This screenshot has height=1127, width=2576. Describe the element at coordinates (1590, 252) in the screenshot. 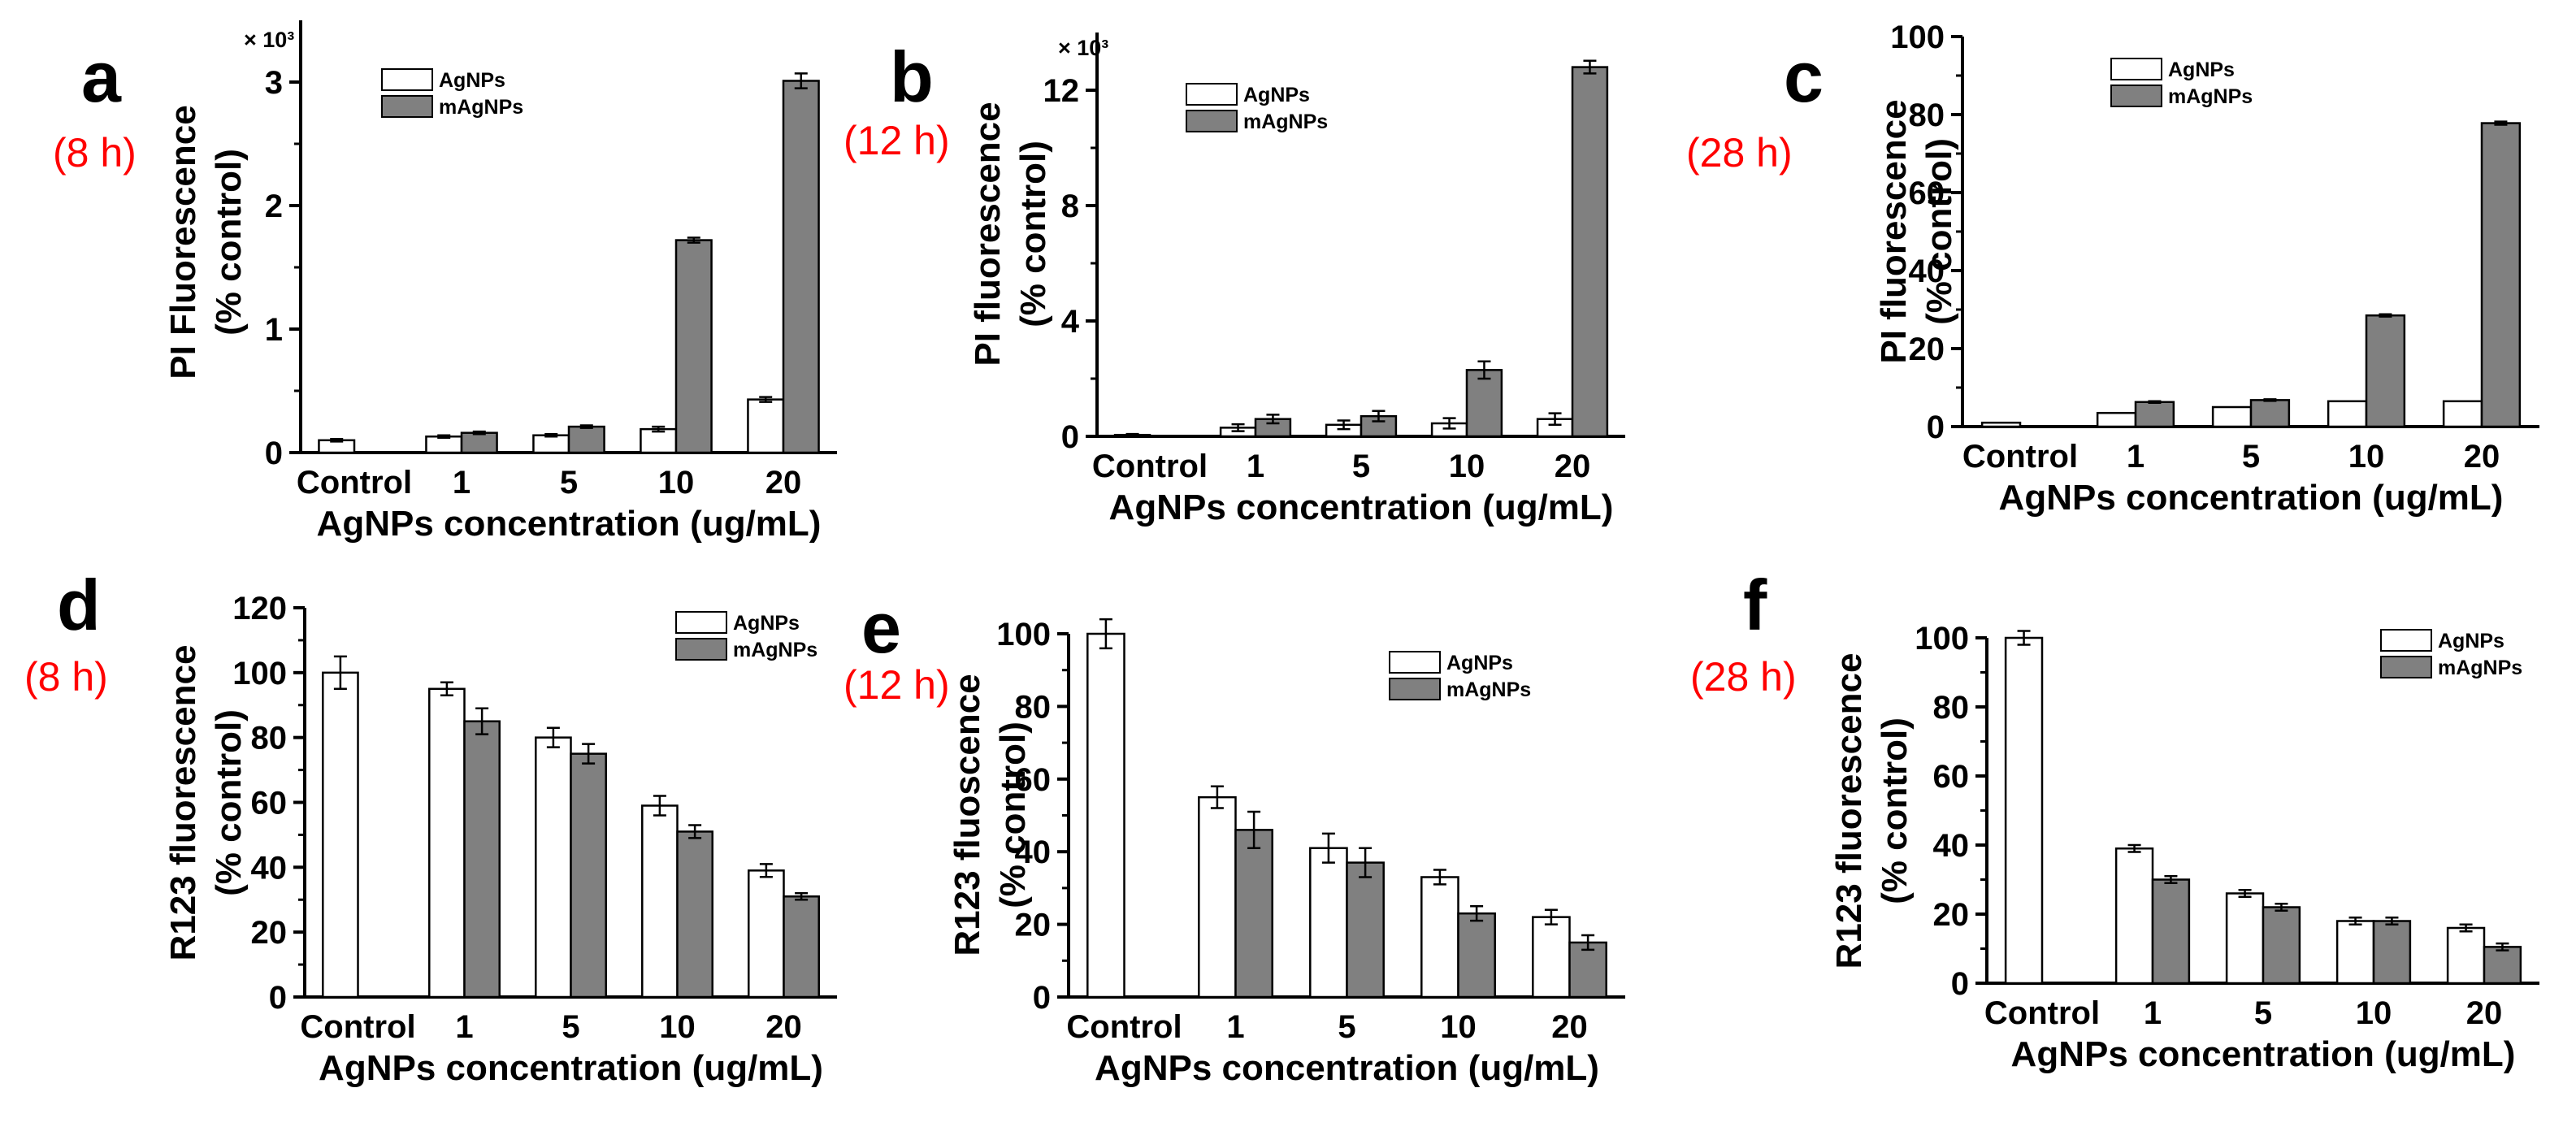

I see `panel-b-bar-magnps` at that location.